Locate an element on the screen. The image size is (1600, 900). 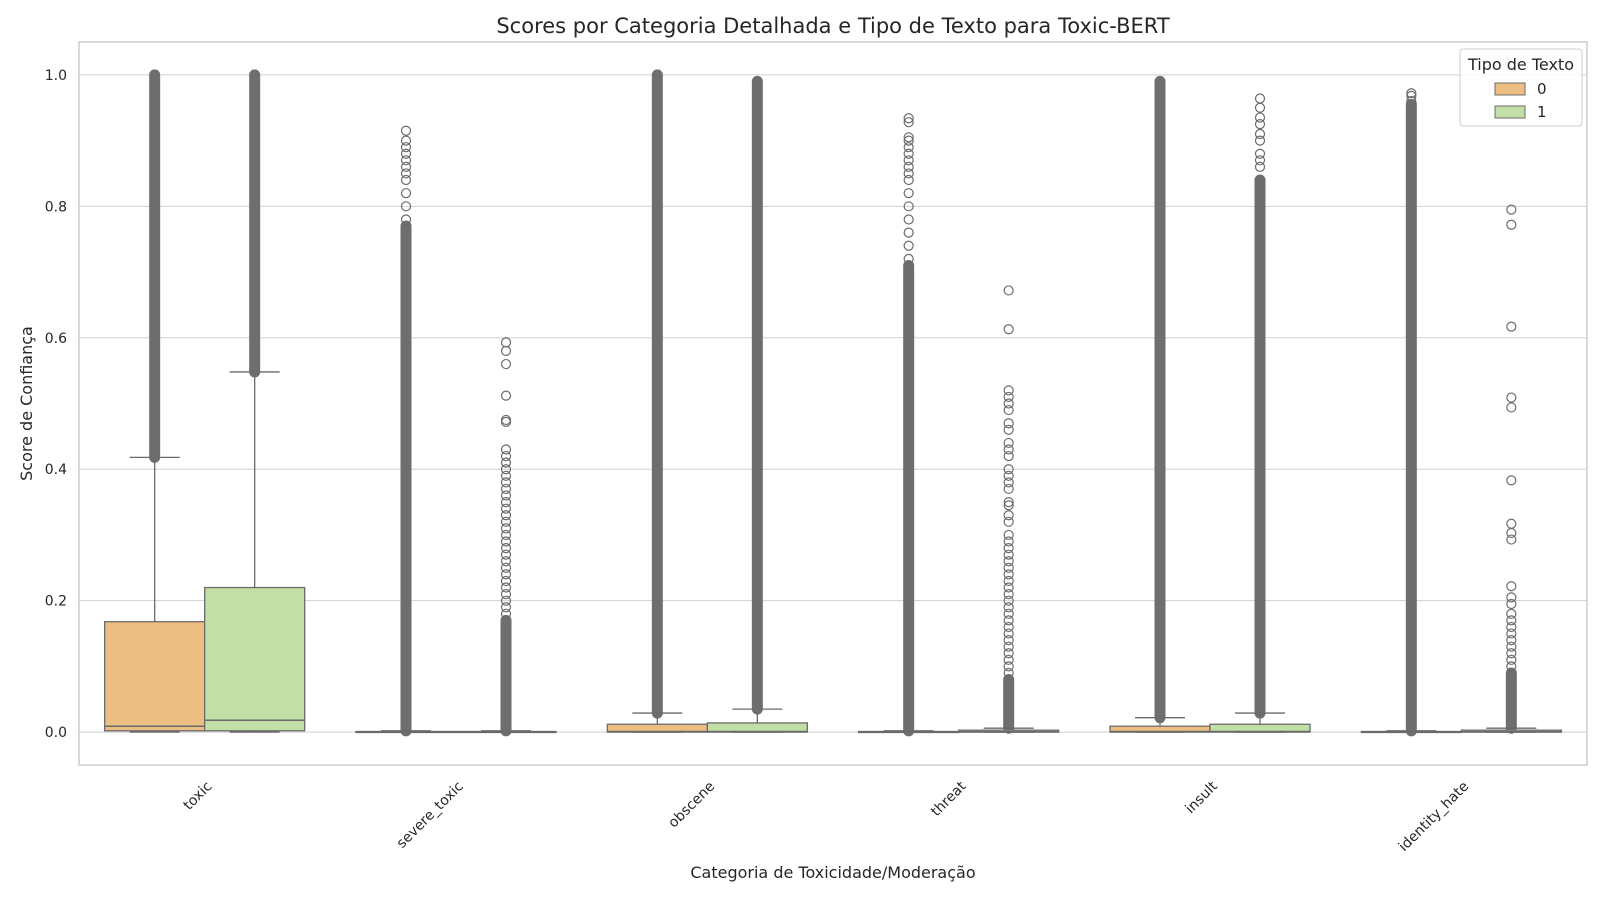
legend-title: Tipo de Texto is located at coordinates (1520, 64).